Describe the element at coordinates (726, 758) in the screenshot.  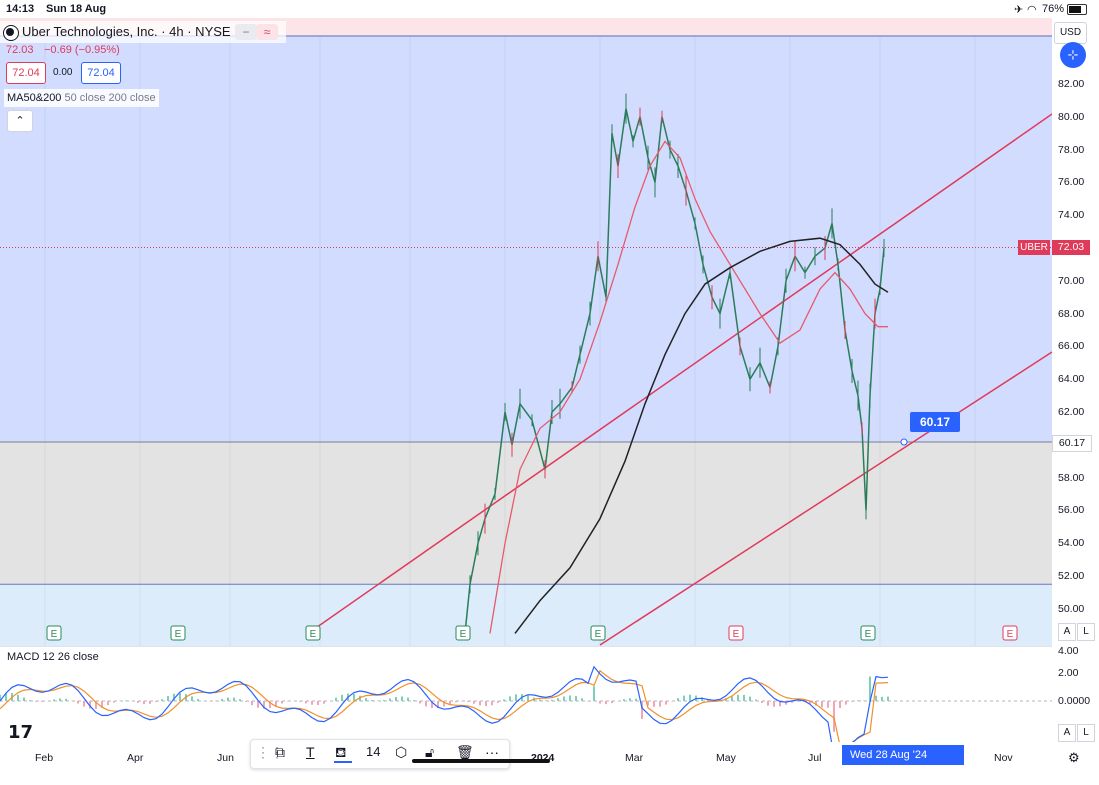
I see `time-tick-label: May` at that location.